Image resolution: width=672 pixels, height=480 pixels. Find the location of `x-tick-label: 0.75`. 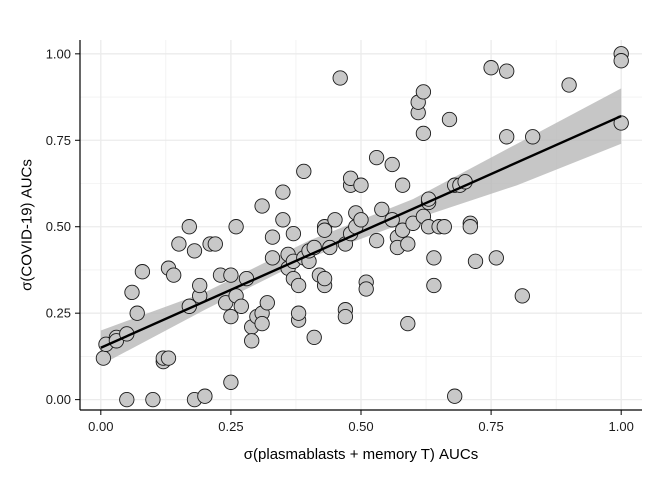

x-tick-label: 0.75 is located at coordinates (490, 426).